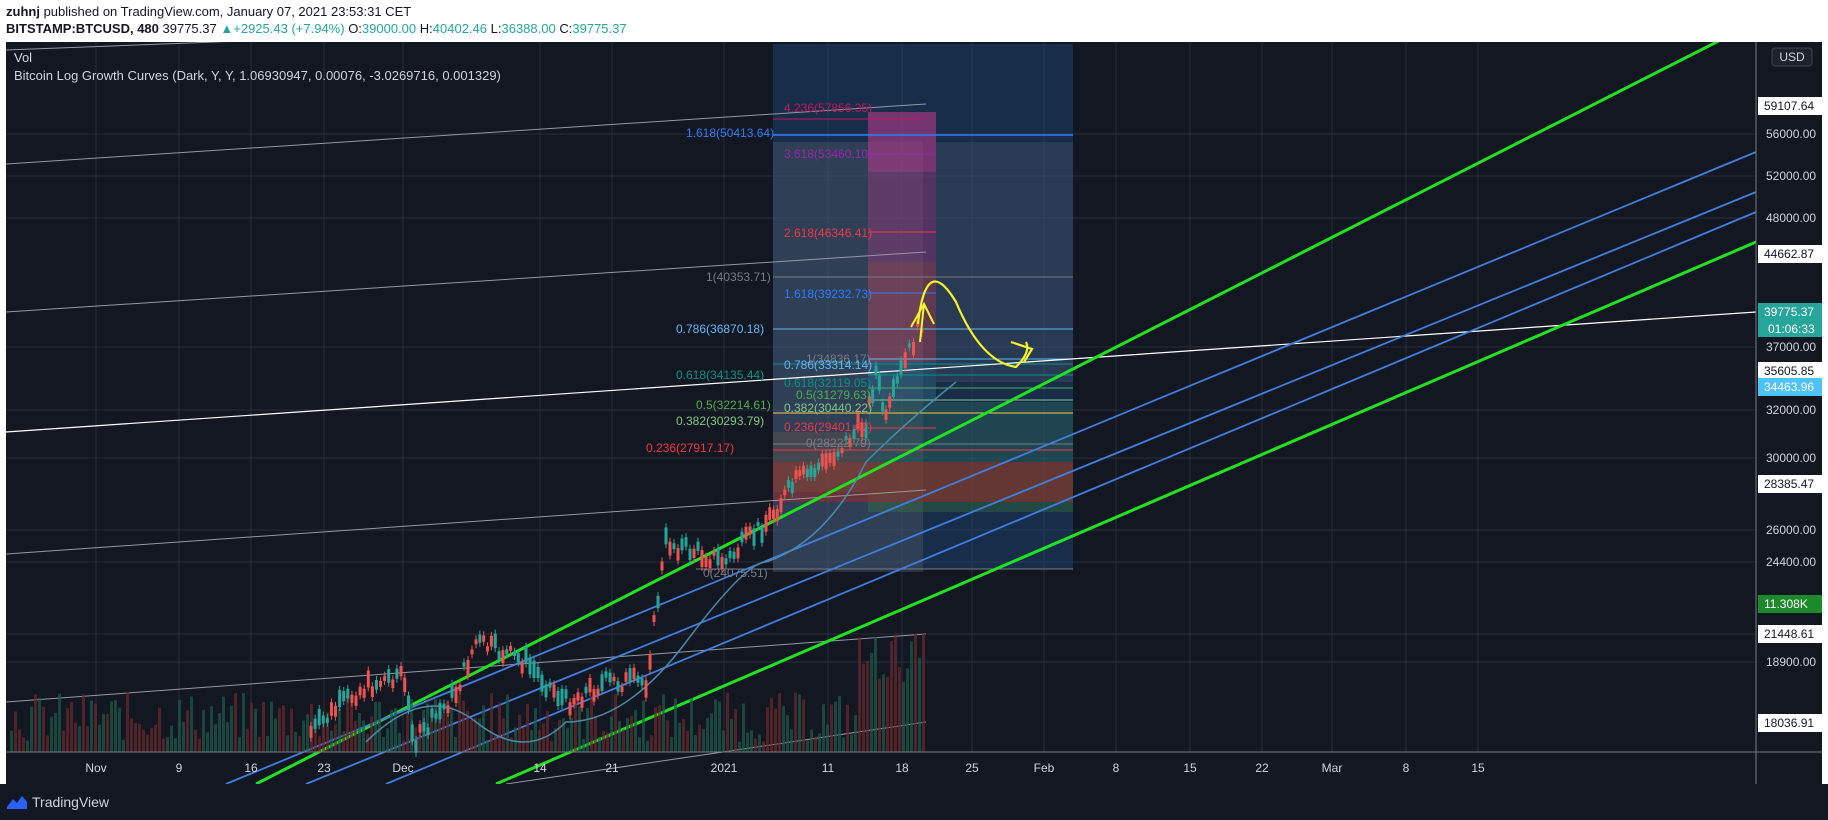  What do you see at coordinates (724, 768) in the screenshot?
I see `time-tick-label: 2021` at bounding box center [724, 768].